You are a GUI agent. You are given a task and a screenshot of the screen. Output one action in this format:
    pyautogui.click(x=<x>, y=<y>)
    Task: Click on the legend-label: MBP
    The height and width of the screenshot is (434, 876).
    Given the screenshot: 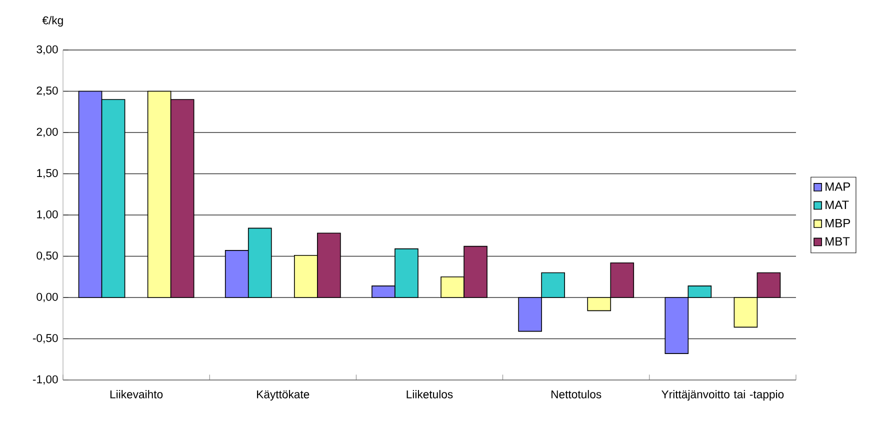 What is the action you would take?
    pyautogui.click(x=838, y=223)
    